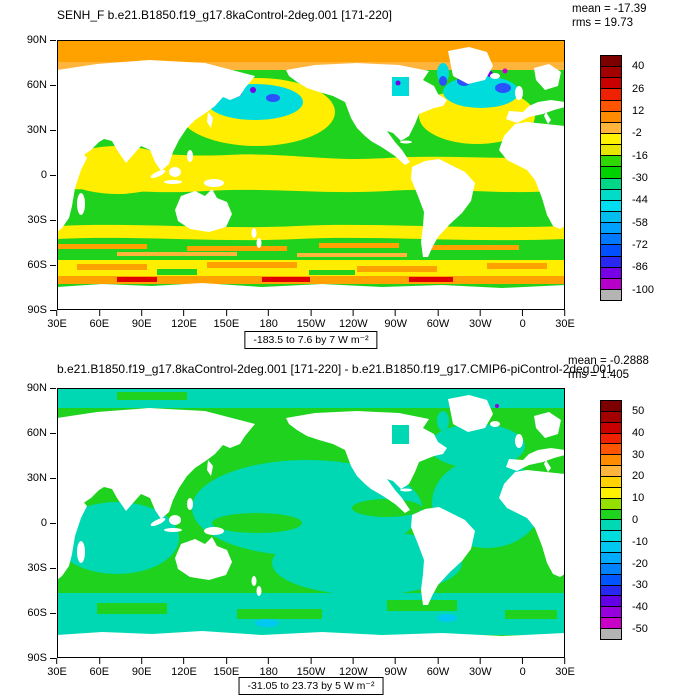 This screenshot has width=700, height=700. What do you see at coordinates (480, 668) in the screenshot?
I see `x-tick: 30W` at bounding box center [480, 668].